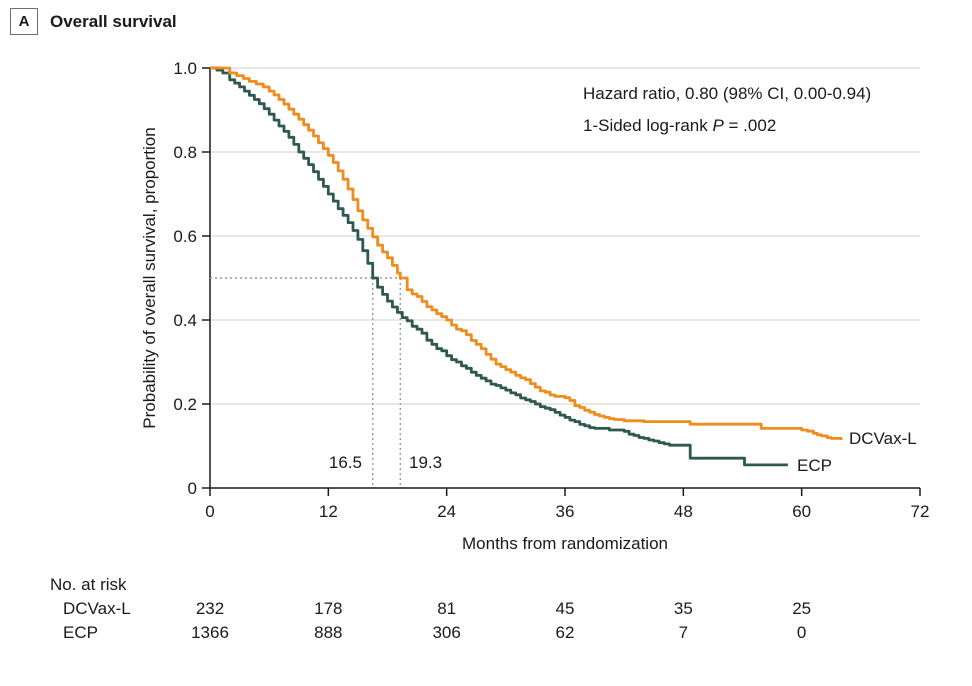 The height and width of the screenshot is (686, 972). I want to click on panel-title: Overall survival, so click(113, 21).